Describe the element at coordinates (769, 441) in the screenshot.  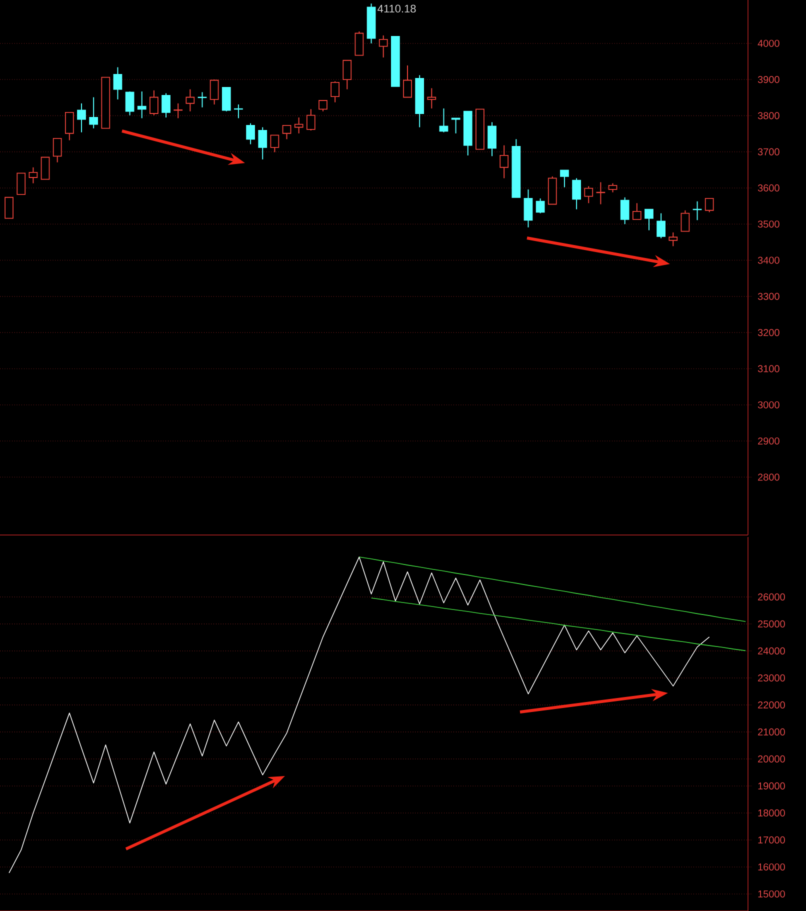
I see `y-tick-label: 2900` at that location.